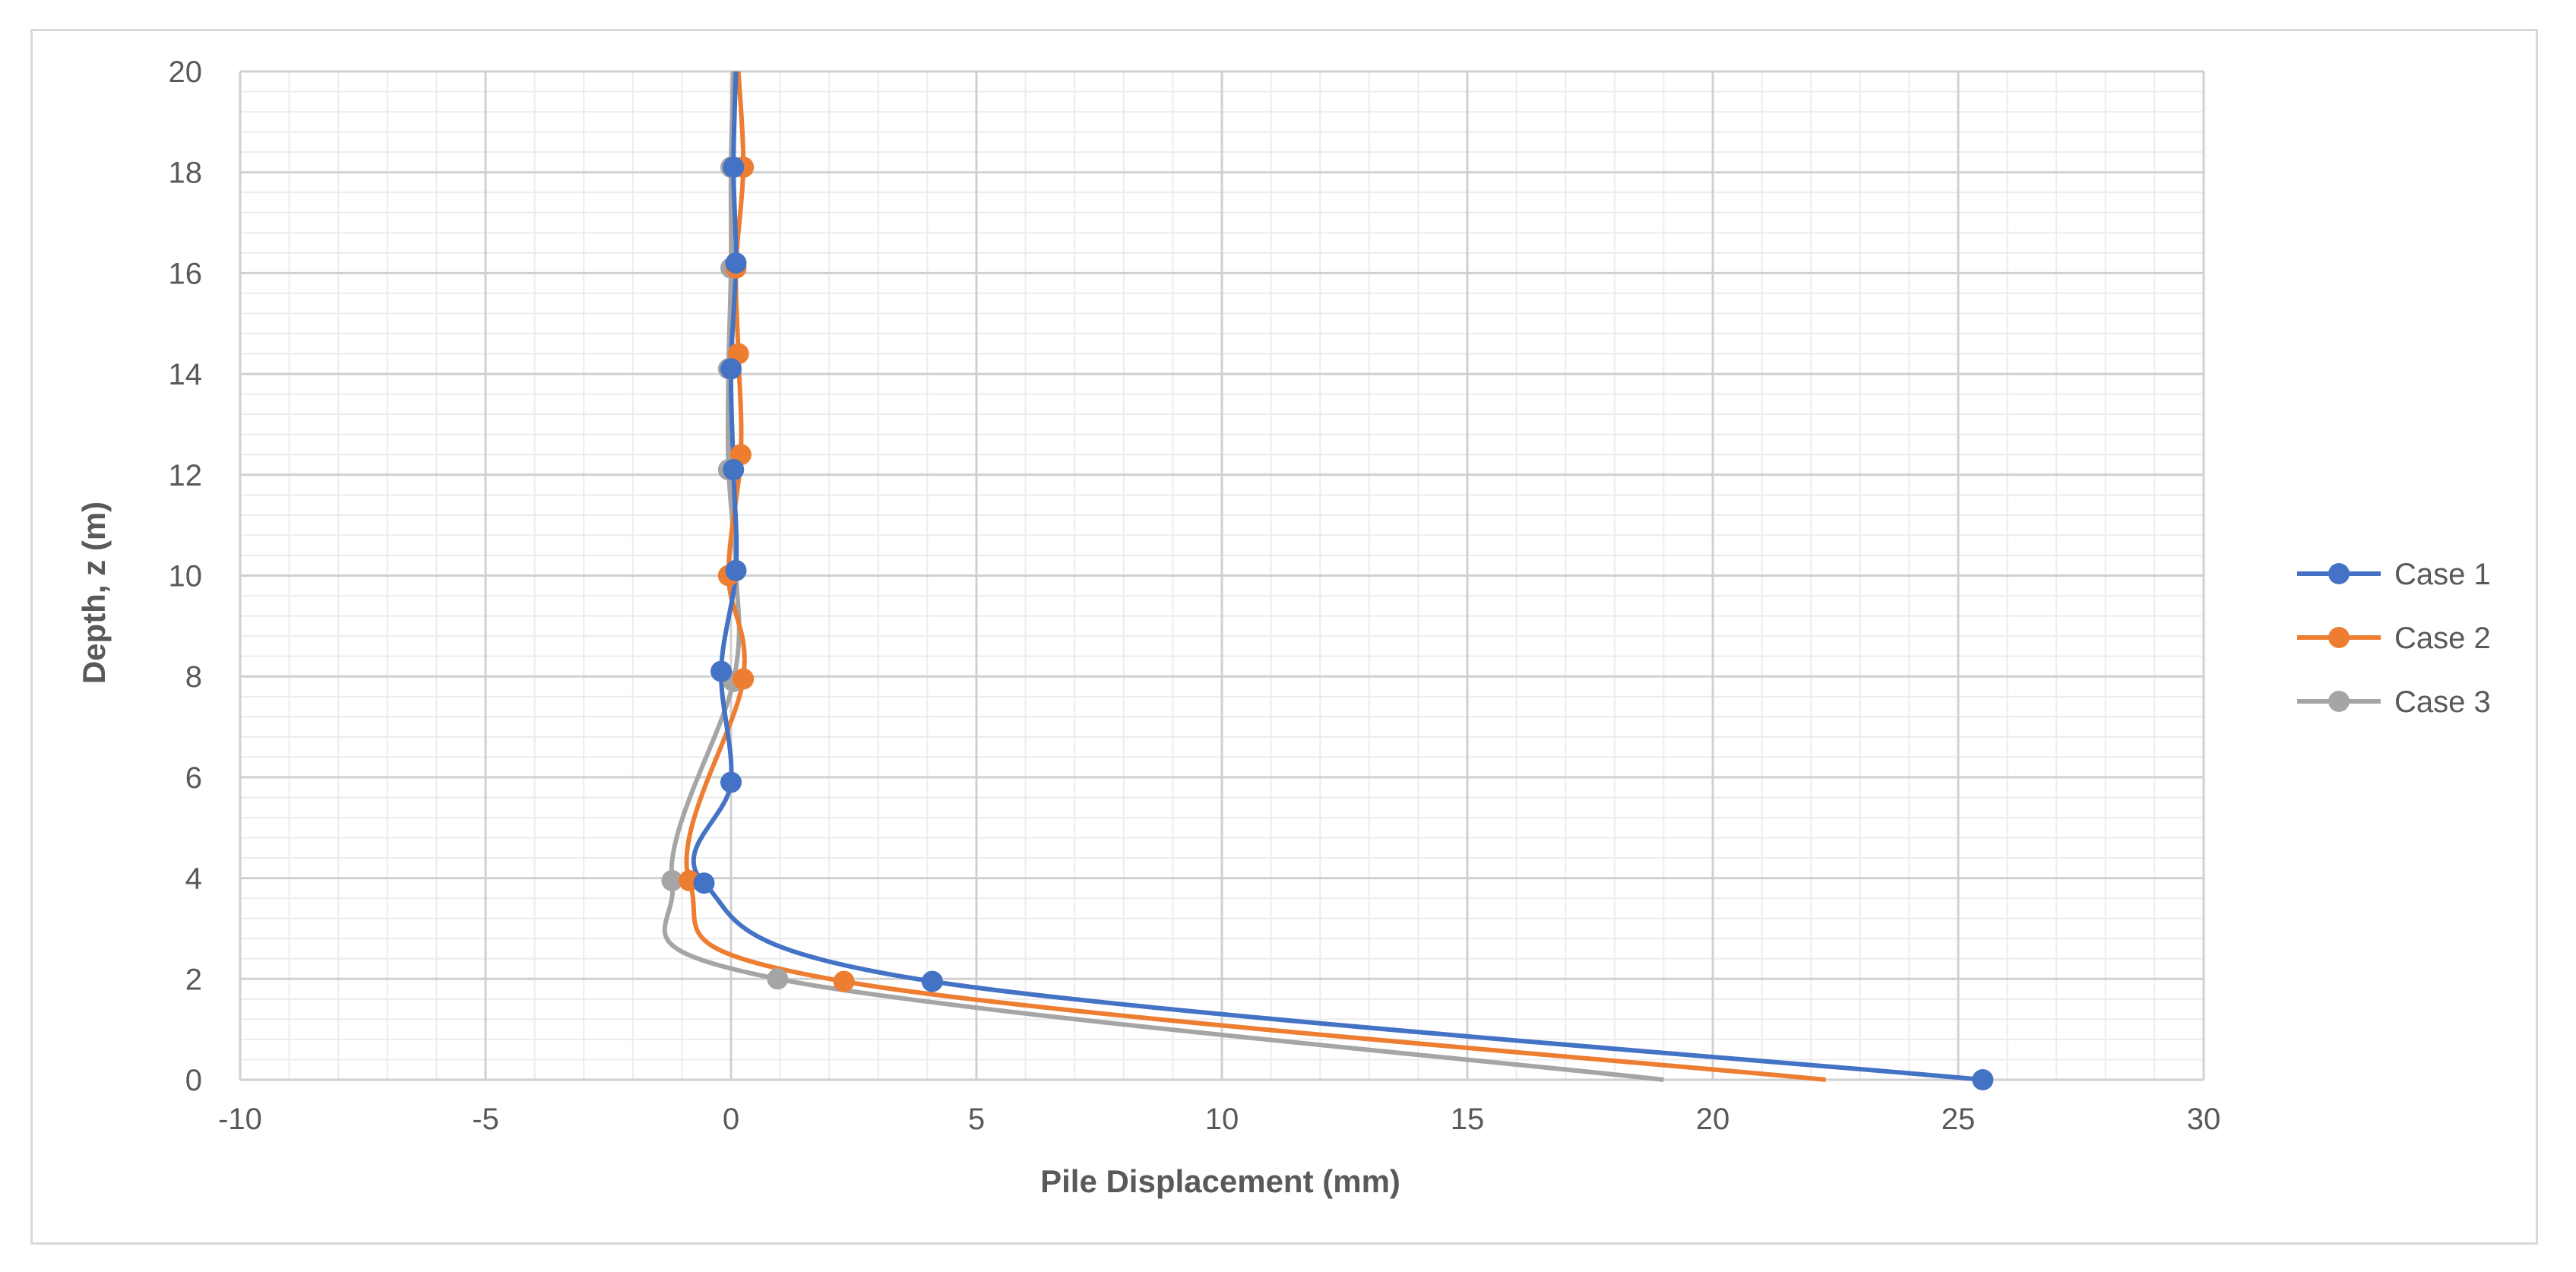 The image size is (2576, 1272). Describe the element at coordinates (193, 879) in the screenshot. I see `y-tick-label: 4` at that location.